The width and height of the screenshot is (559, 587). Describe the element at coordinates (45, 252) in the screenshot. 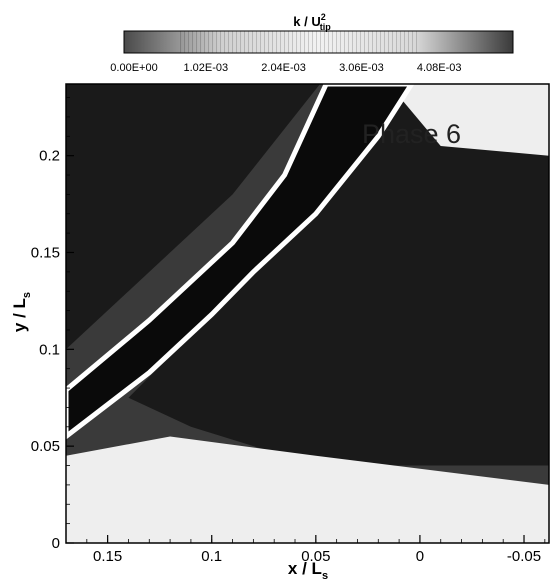

I see `y-tick-label: 0.15` at that location.